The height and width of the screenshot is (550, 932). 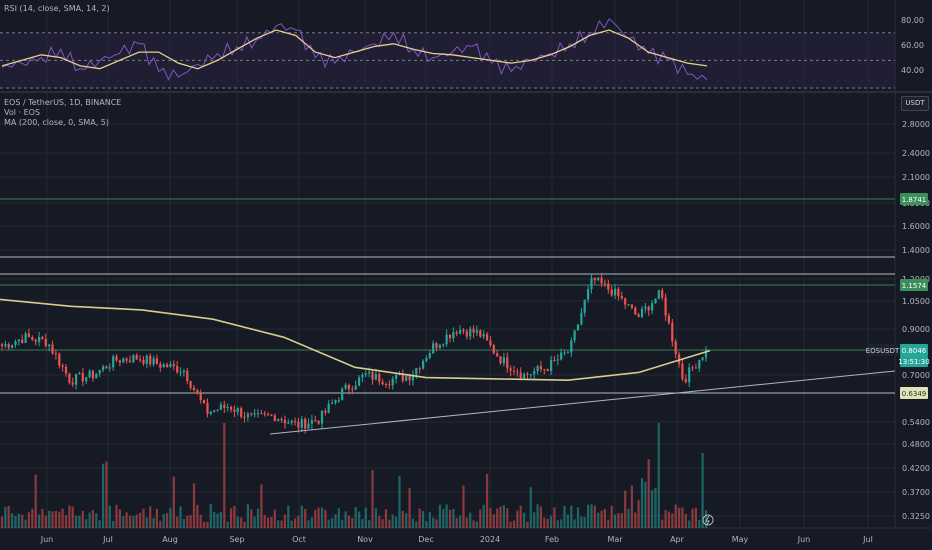 I want to click on currency-badge: USDT, so click(x=915, y=103).